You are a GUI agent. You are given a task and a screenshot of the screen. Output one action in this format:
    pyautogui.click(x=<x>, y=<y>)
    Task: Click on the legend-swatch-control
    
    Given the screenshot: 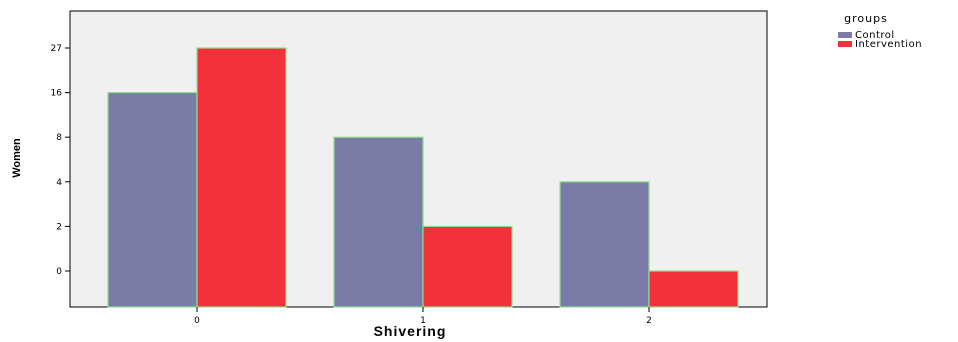 What is the action you would take?
    pyautogui.click(x=845, y=35)
    